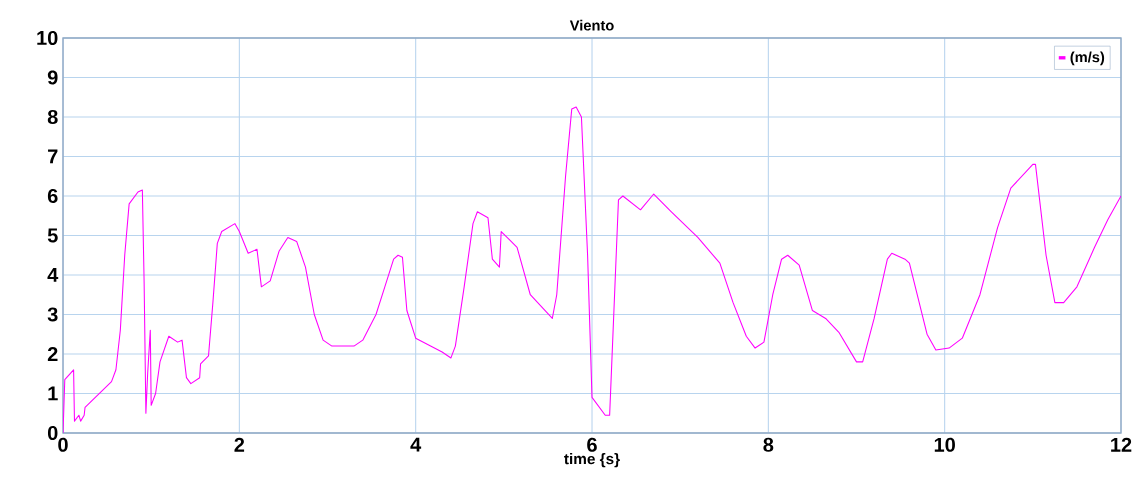 The width and height of the screenshot is (1137, 491). What do you see at coordinates (944, 444) in the screenshot?
I see `x-tick-label: 10` at bounding box center [944, 444].